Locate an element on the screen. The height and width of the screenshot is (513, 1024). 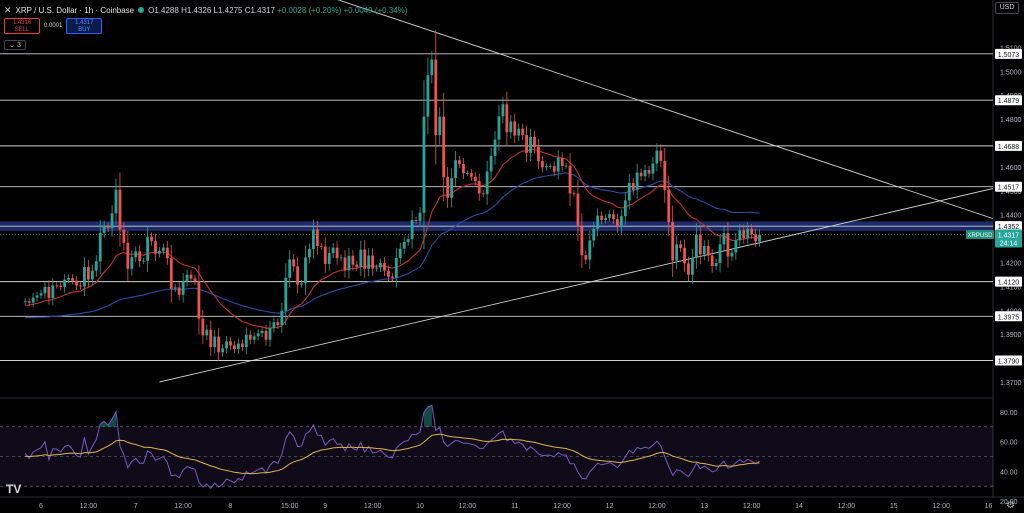
buy-label: BUY is located at coordinates (84, 30).